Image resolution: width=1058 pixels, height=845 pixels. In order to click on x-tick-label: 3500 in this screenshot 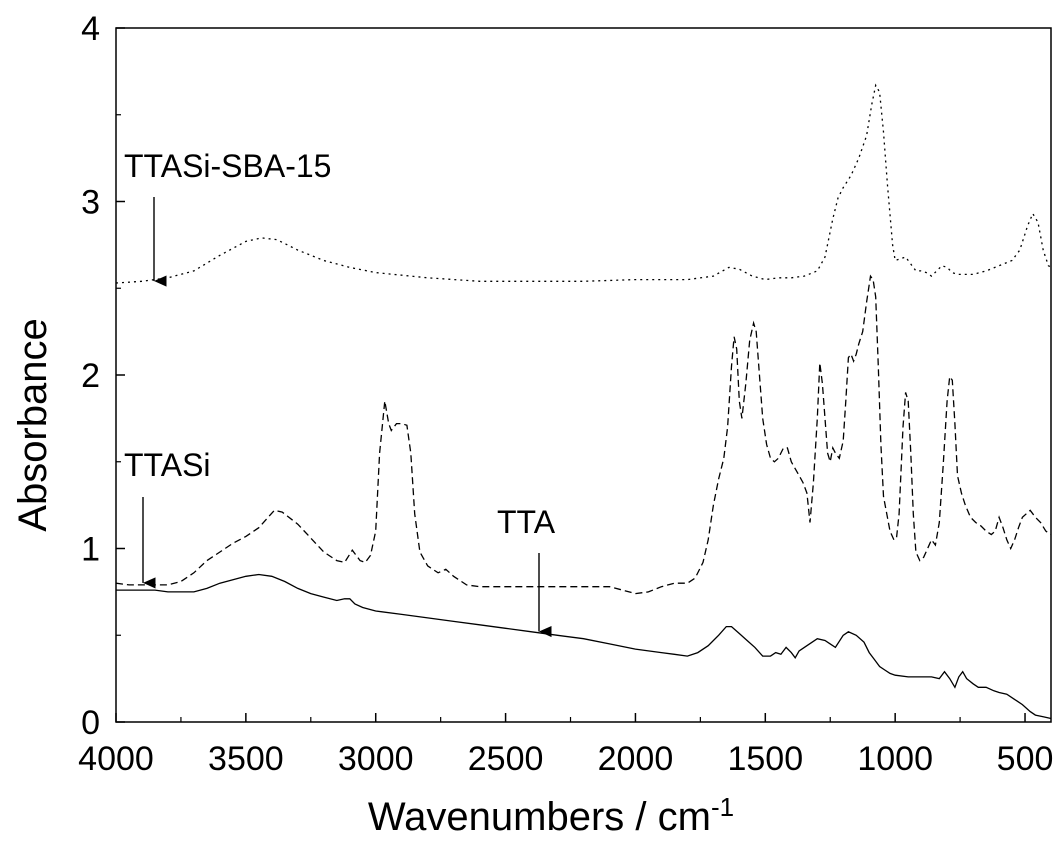, I will do `click(246, 759)`.